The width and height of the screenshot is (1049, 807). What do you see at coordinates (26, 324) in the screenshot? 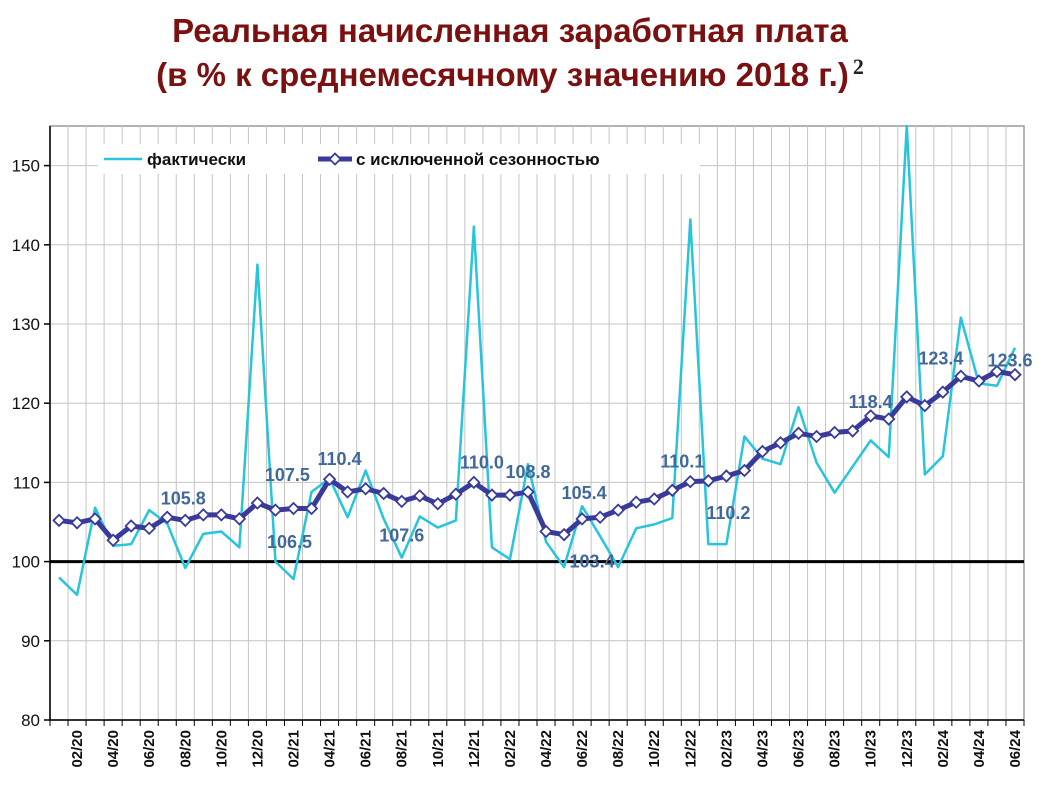
I see `y-tick-label: 130` at bounding box center [26, 324].